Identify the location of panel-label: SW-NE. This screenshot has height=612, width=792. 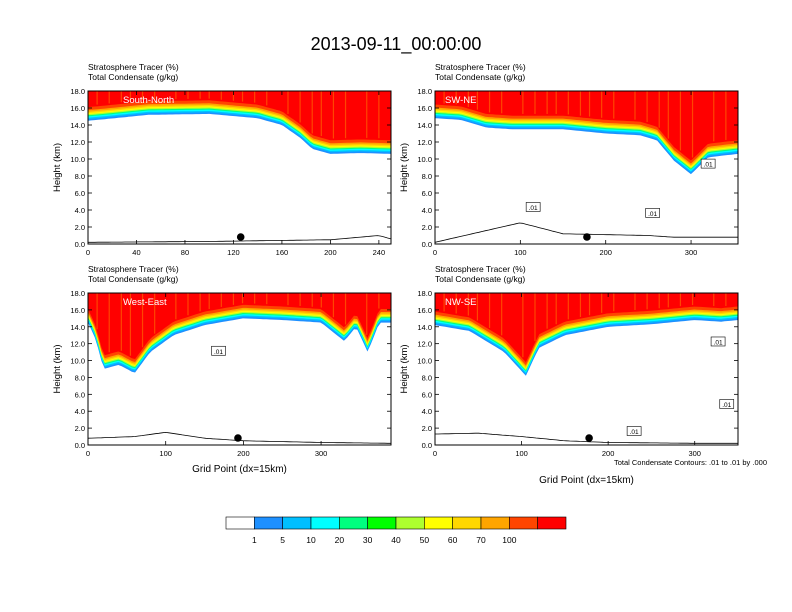
(461, 100).